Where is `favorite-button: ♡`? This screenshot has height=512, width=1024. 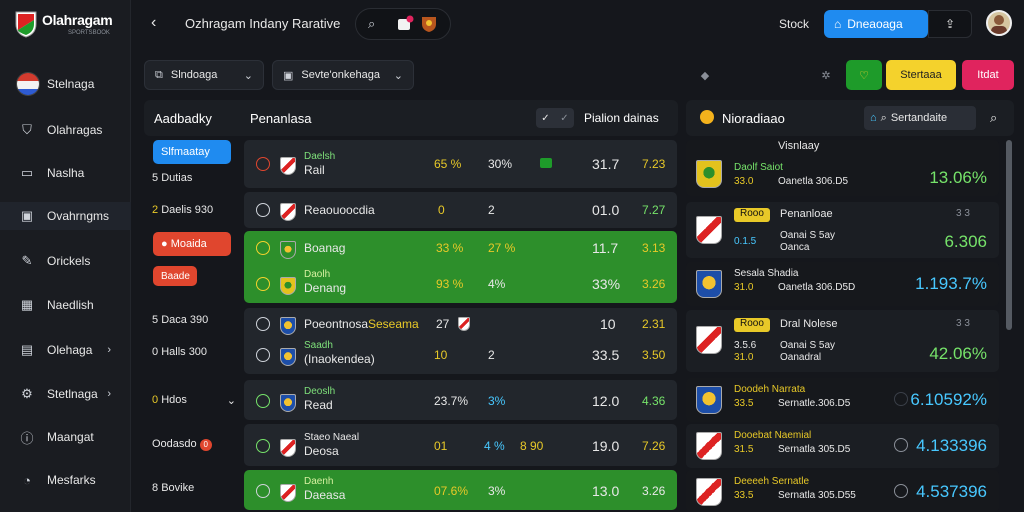 favorite-button: ♡ is located at coordinates (864, 75).